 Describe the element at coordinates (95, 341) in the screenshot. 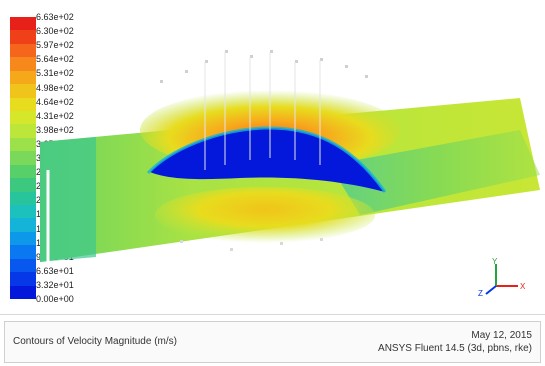

I see `plot-title: Contours of Velocity Magnitude (m/s)` at that location.